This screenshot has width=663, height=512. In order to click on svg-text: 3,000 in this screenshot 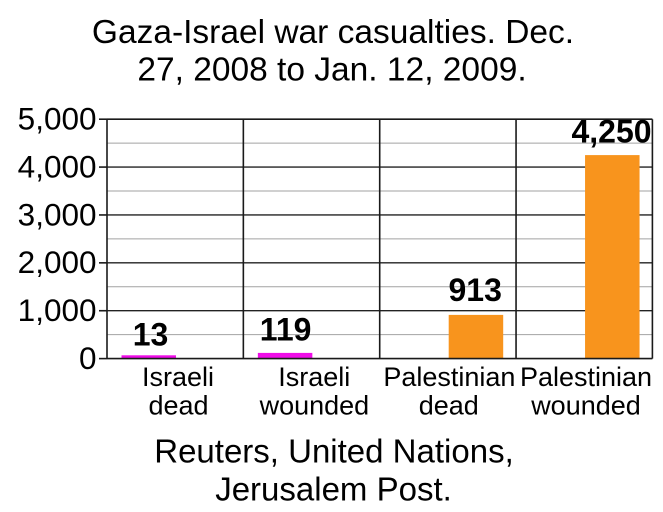, I will do `click(57, 214)`.